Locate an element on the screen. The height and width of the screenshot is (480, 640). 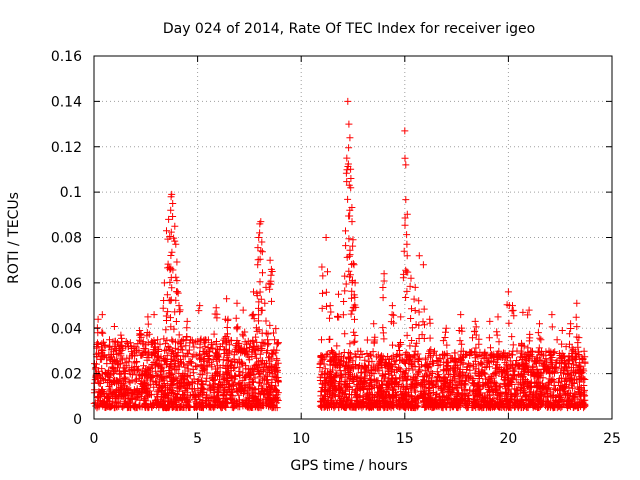
y-tick-label: 0.12 is located at coordinates (66, 148).